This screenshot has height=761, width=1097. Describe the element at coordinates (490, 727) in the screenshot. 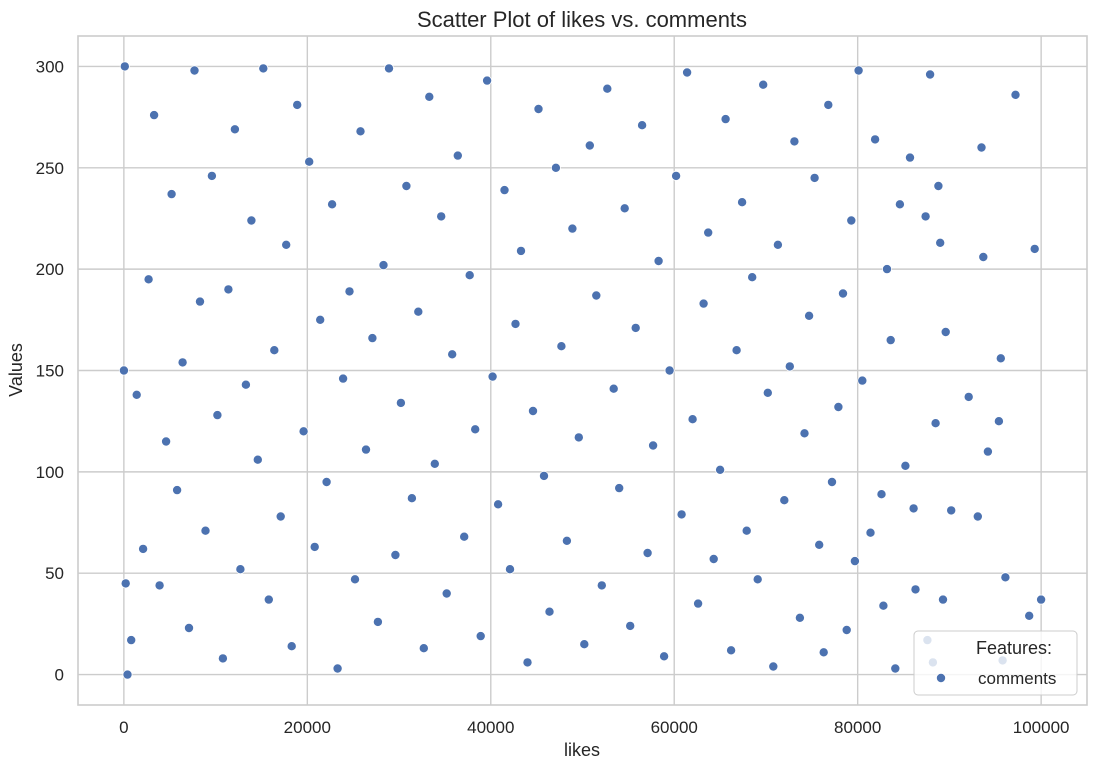

I see `x-tick-label: 40000` at that location.